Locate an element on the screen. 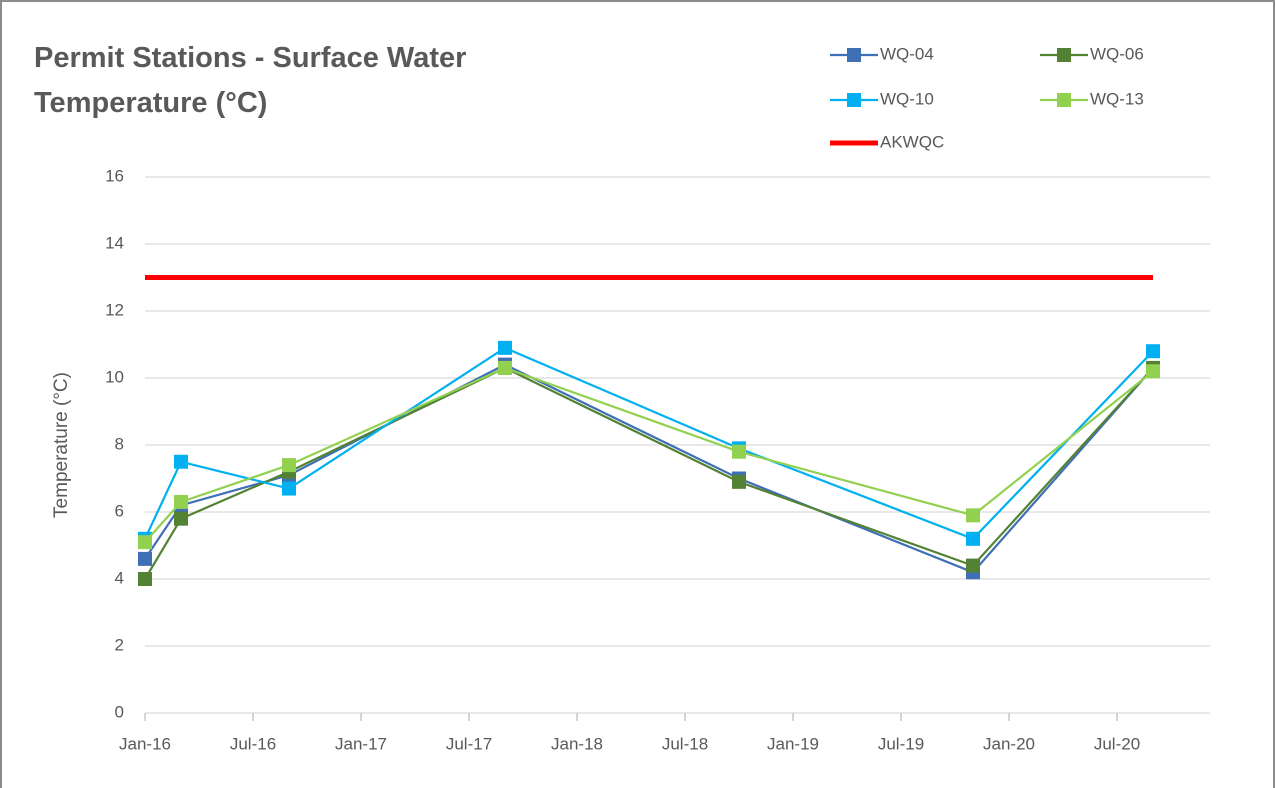 This screenshot has width=1275, height=788. y-tick-label: 2 is located at coordinates (119, 644).